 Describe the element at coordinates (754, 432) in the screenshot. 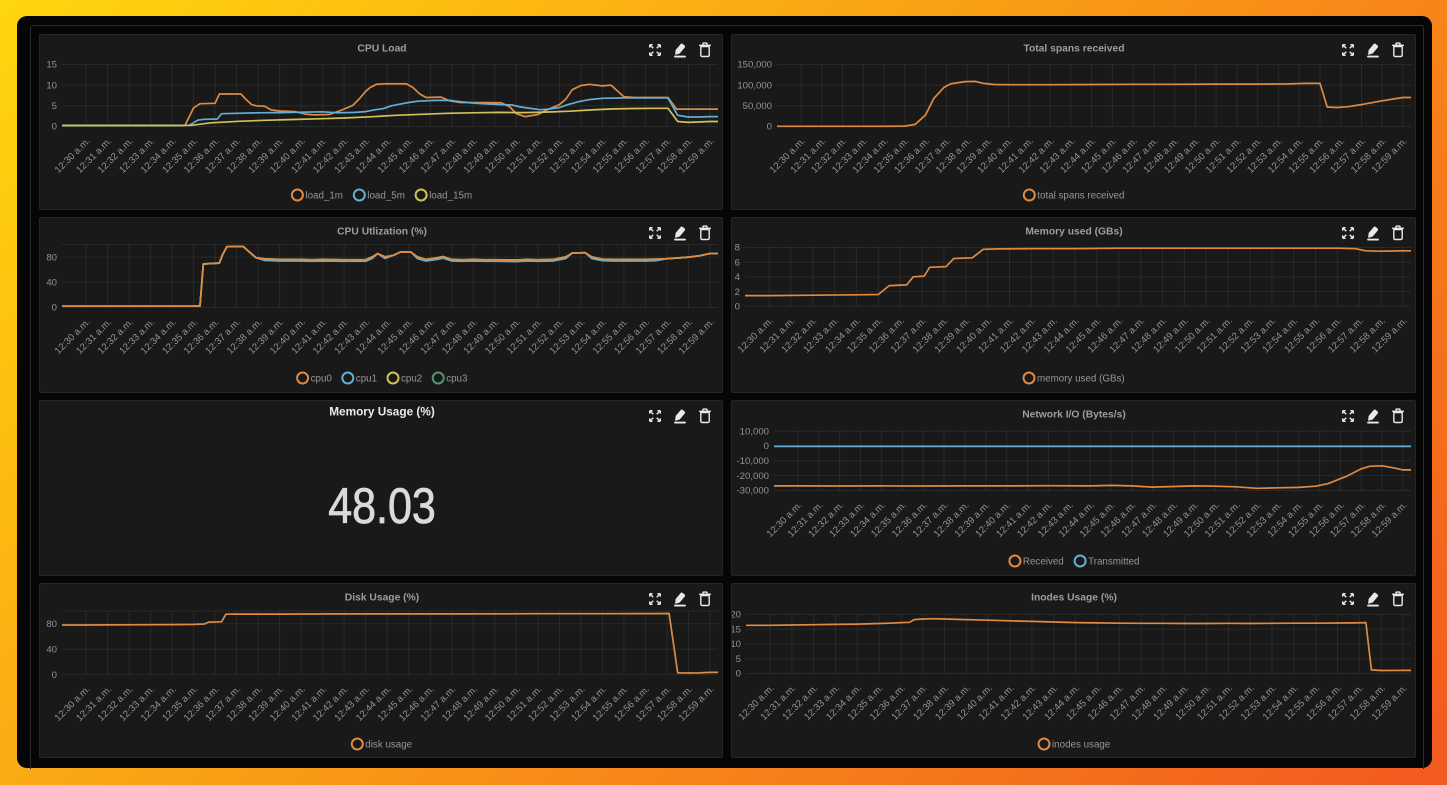

I see `svg-text: 10,000` at that location.